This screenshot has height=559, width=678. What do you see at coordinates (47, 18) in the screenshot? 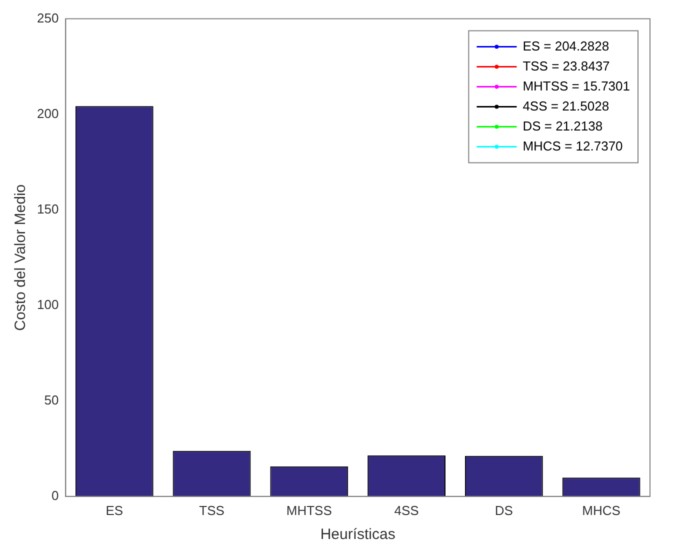
I see `y-tick-label: 250` at bounding box center [47, 18].